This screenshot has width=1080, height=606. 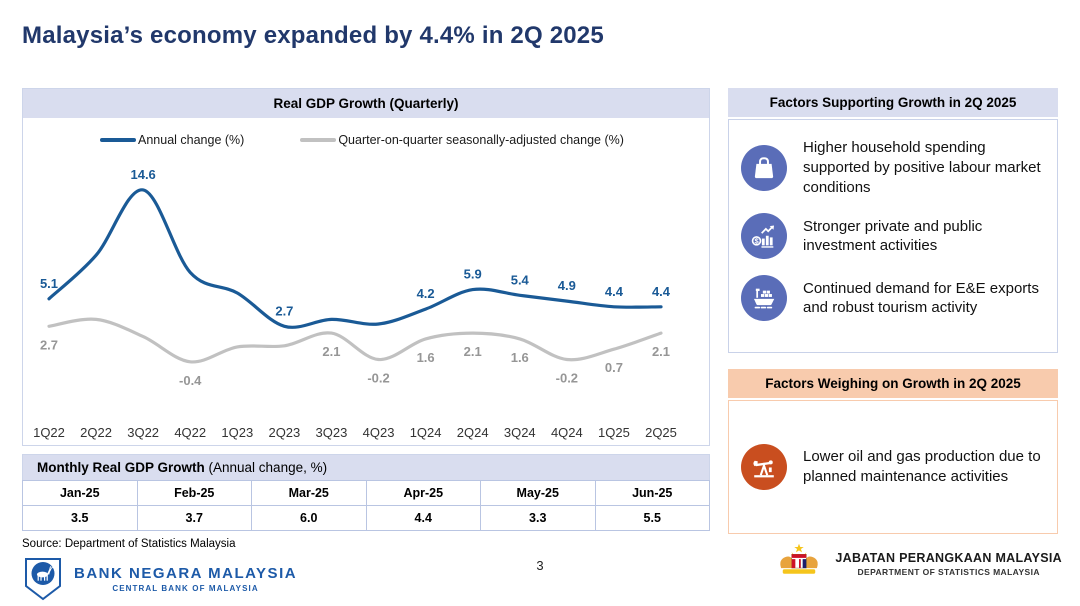 What do you see at coordinates (309, 493) in the screenshot?
I see `table-header-cell: Mar-25` at bounding box center [309, 493].